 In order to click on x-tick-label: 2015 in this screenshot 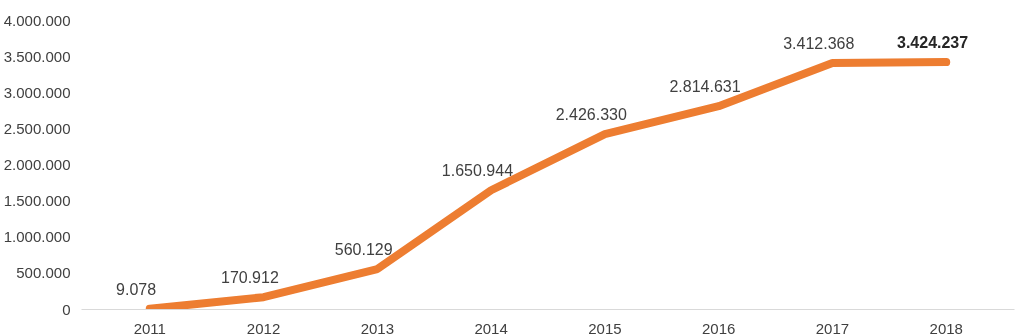, I will do `click(605, 327)`.